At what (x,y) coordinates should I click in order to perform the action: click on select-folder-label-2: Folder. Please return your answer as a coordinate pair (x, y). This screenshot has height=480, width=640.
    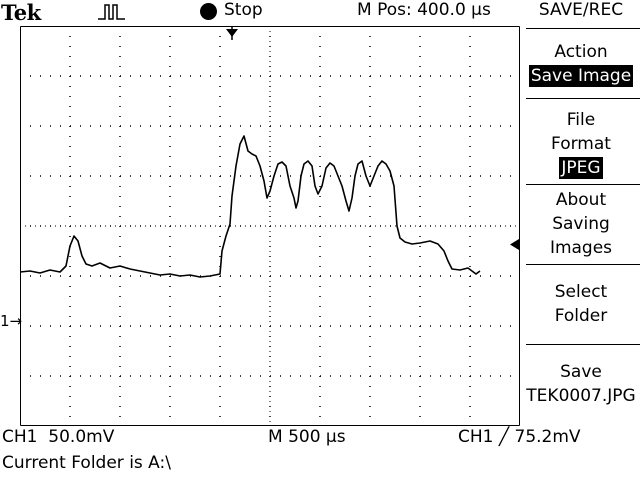
    Looking at the image, I should click on (581, 316).